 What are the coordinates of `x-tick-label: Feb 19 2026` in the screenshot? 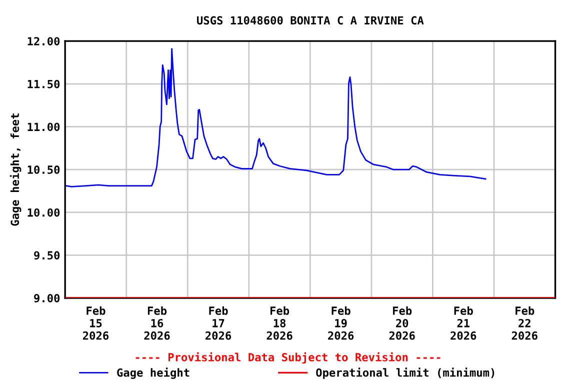 It's located at (341, 323).